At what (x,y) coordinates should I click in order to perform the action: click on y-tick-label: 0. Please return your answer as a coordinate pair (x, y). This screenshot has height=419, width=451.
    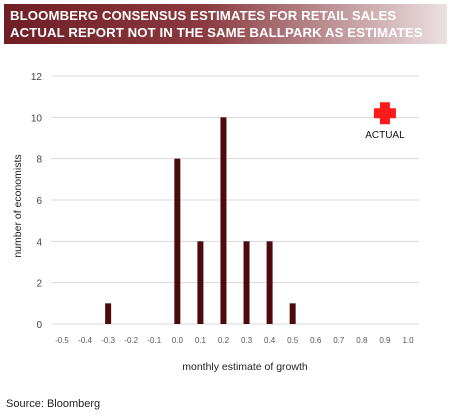
    Looking at the image, I should click on (39, 325).